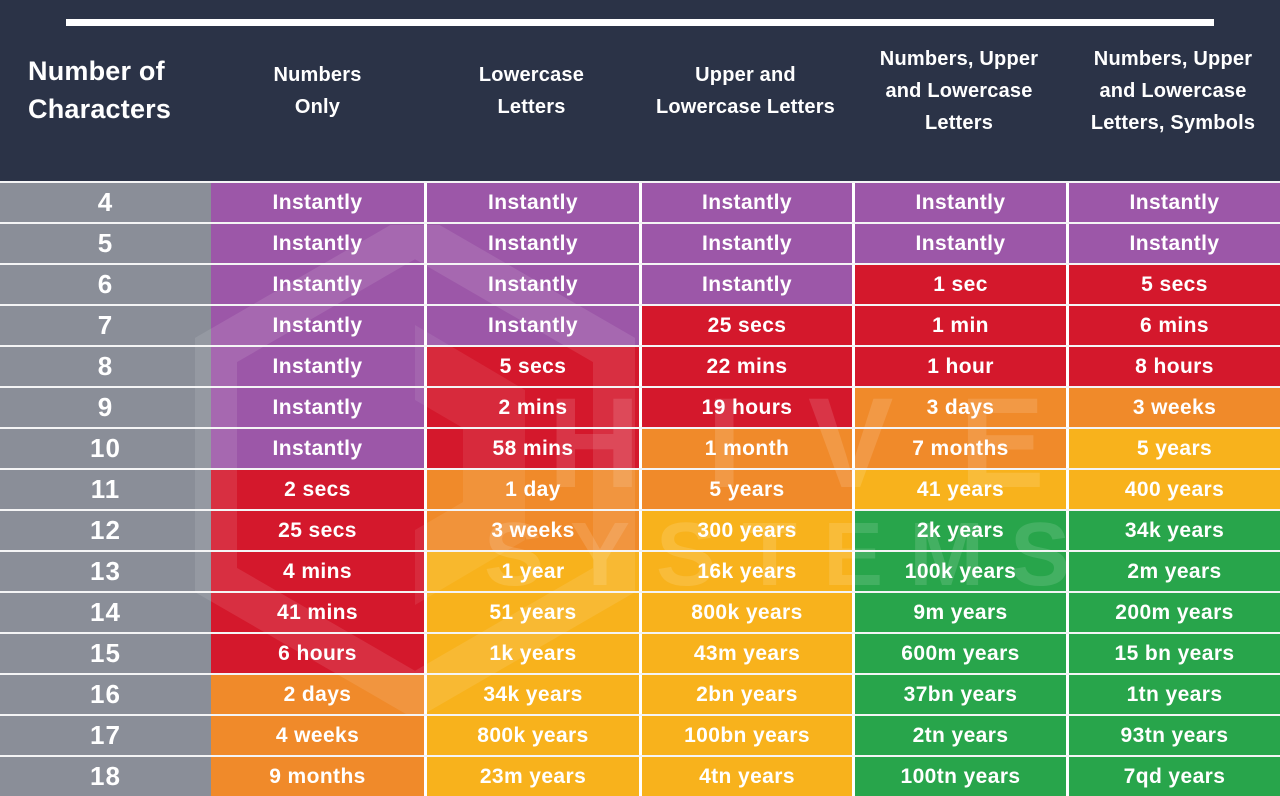 This screenshot has height=796, width=1280. What do you see at coordinates (745, 571) in the screenshot?
I see `crack-time-cell: 16k years` at bounding box center [745, 571].